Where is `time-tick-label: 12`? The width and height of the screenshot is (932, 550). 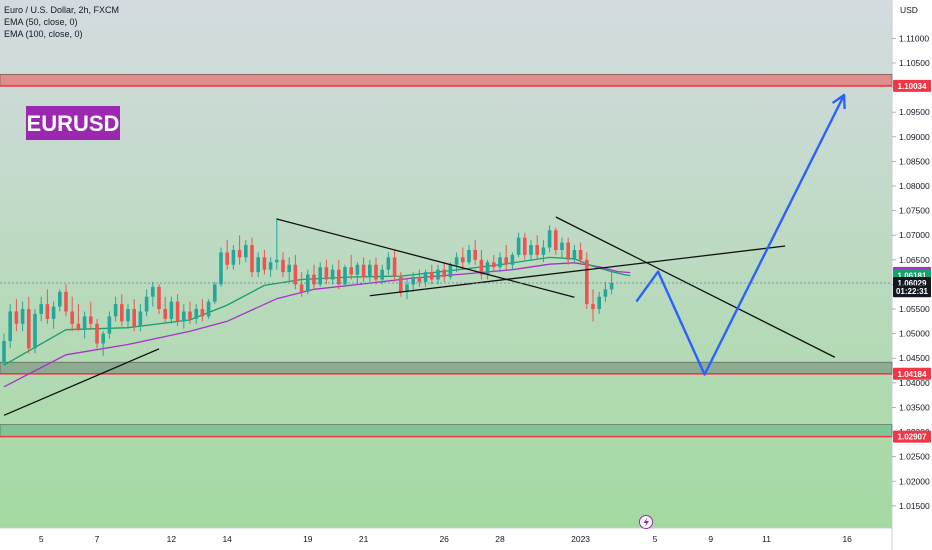
time-tick-label: 12 is located at coordinates (172, 539).